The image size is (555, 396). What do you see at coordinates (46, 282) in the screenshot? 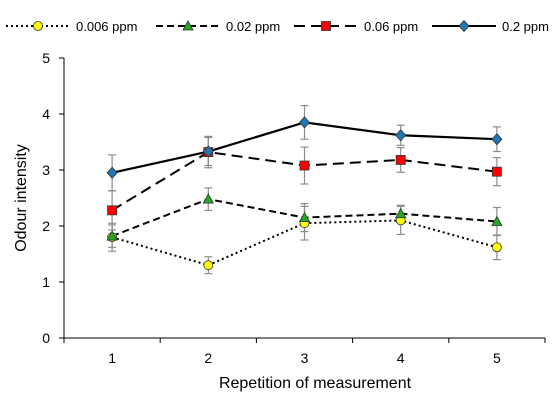
I see `y-tick-label: 1` at bounding box center [46, 282].